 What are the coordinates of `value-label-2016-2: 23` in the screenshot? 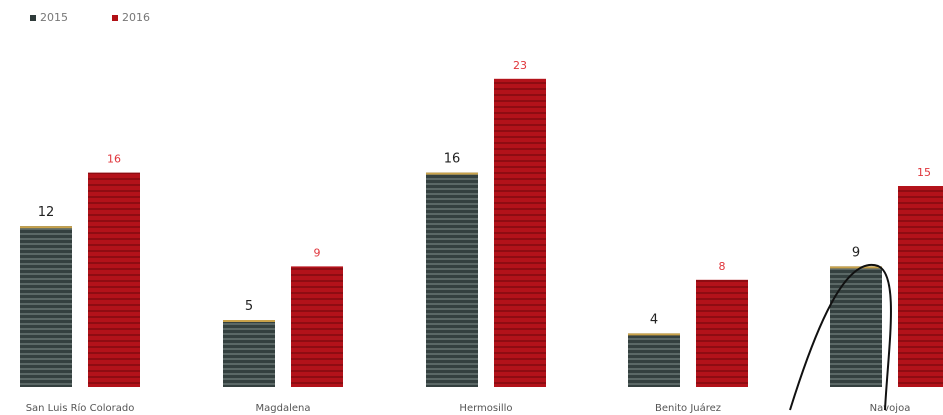 It's located at (520, 65).